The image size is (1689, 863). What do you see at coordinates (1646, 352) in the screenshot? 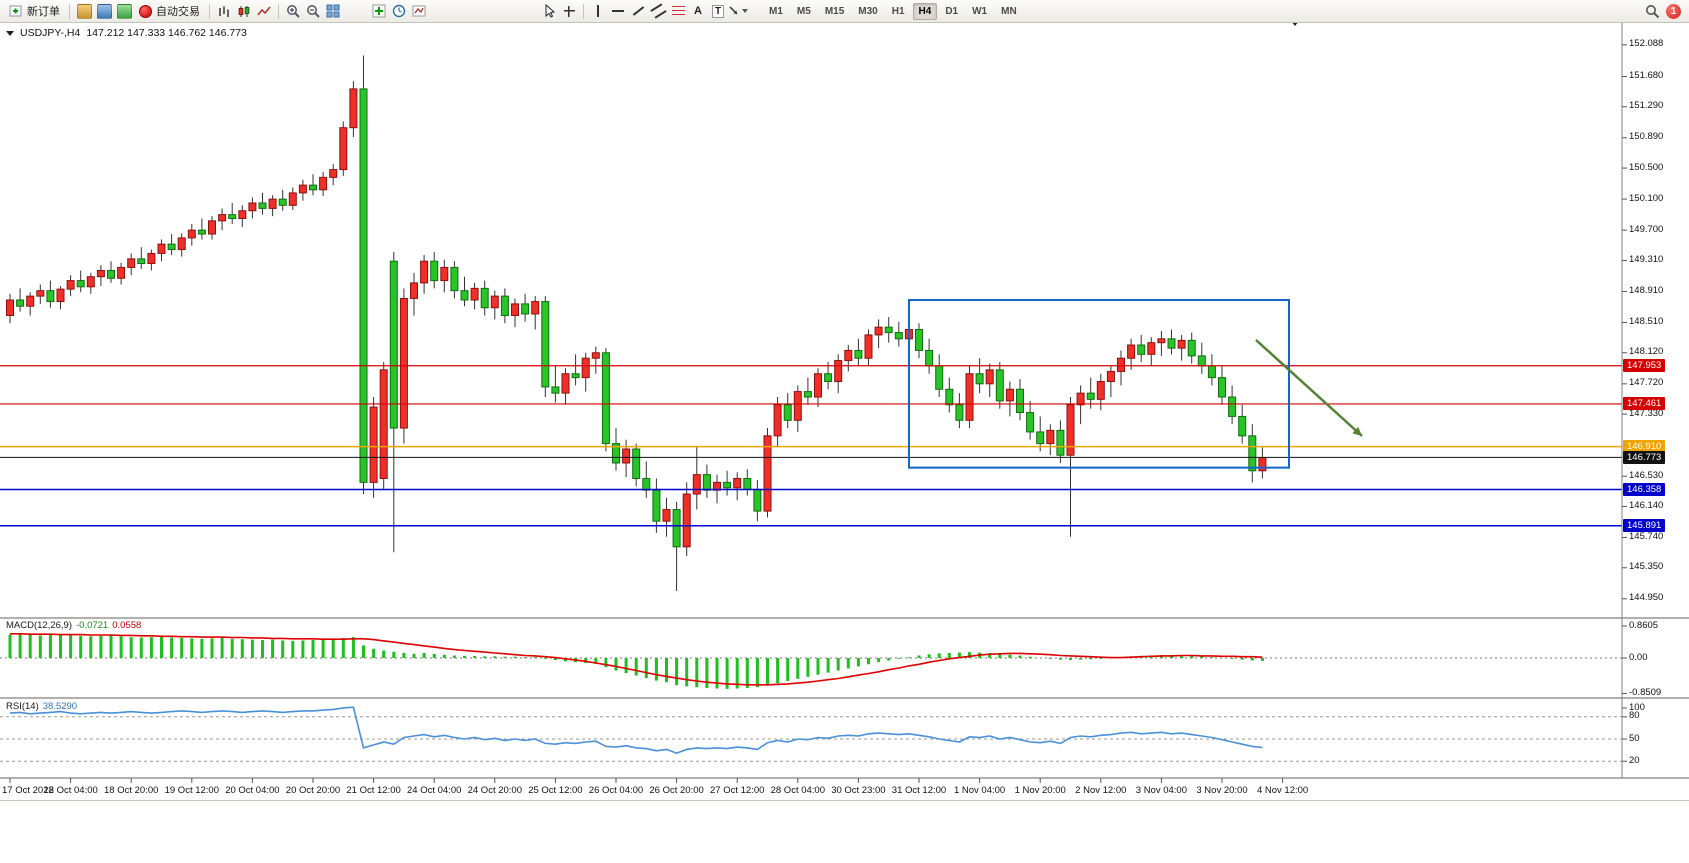
I see `axis-tick-label: 148.120` at bounding box center [1646, 352].